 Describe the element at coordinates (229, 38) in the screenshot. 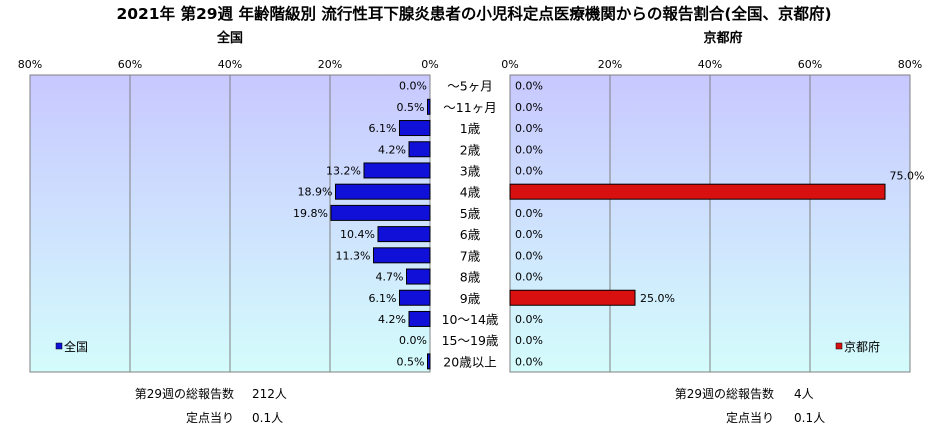

I see `national-panel-title: 全国` at that location.